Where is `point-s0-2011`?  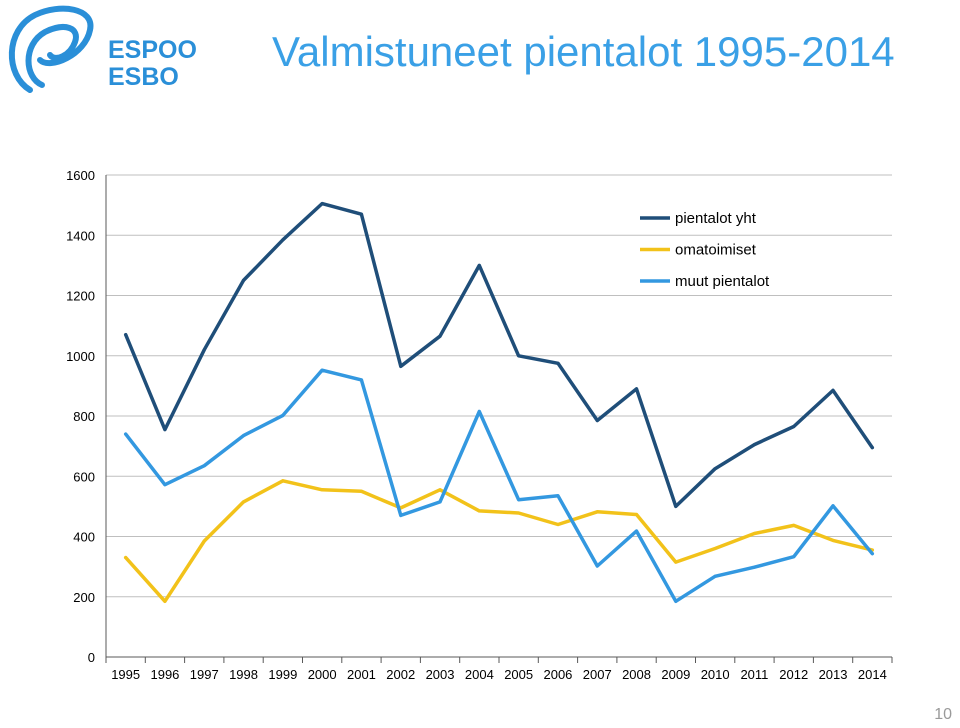
point-s0-2011 is located at coordinates (754, 445).